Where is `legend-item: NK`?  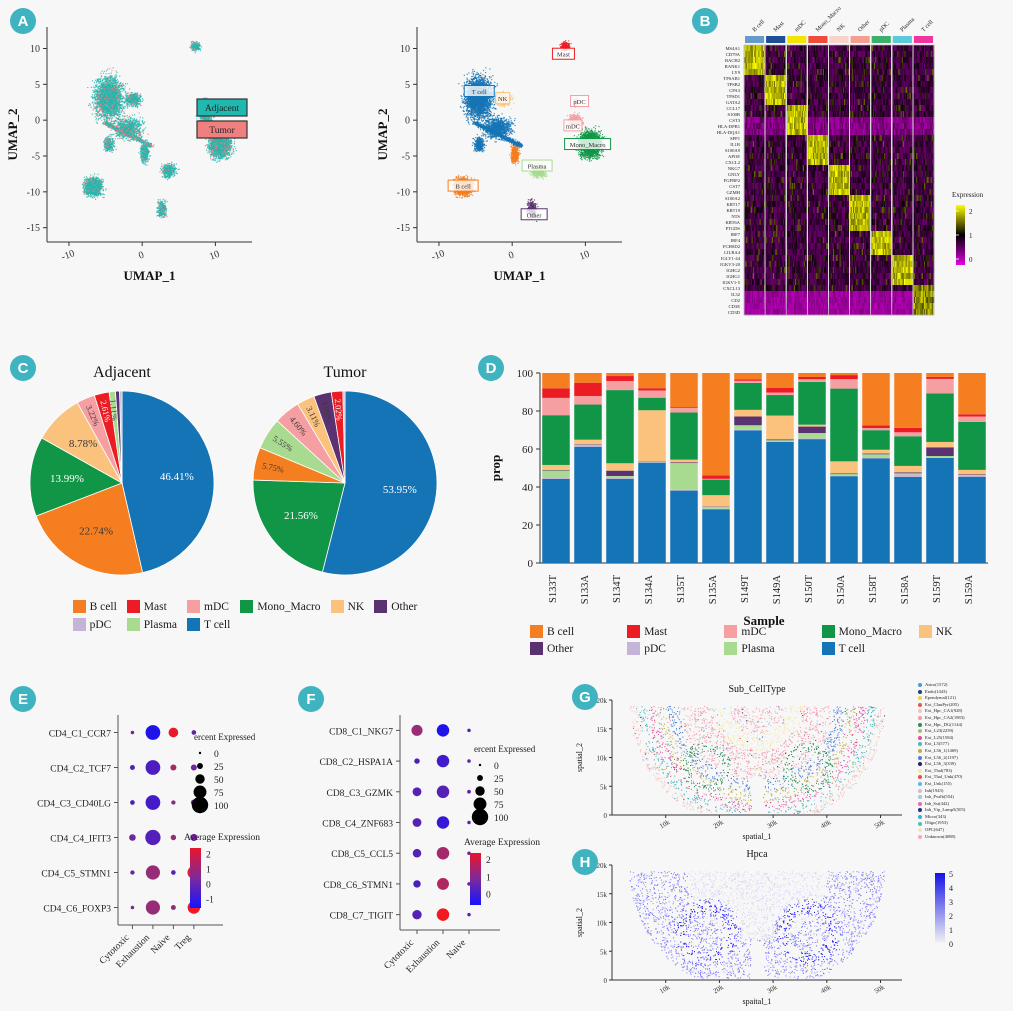 legend-item: NK is located at coordinates (964, 631).